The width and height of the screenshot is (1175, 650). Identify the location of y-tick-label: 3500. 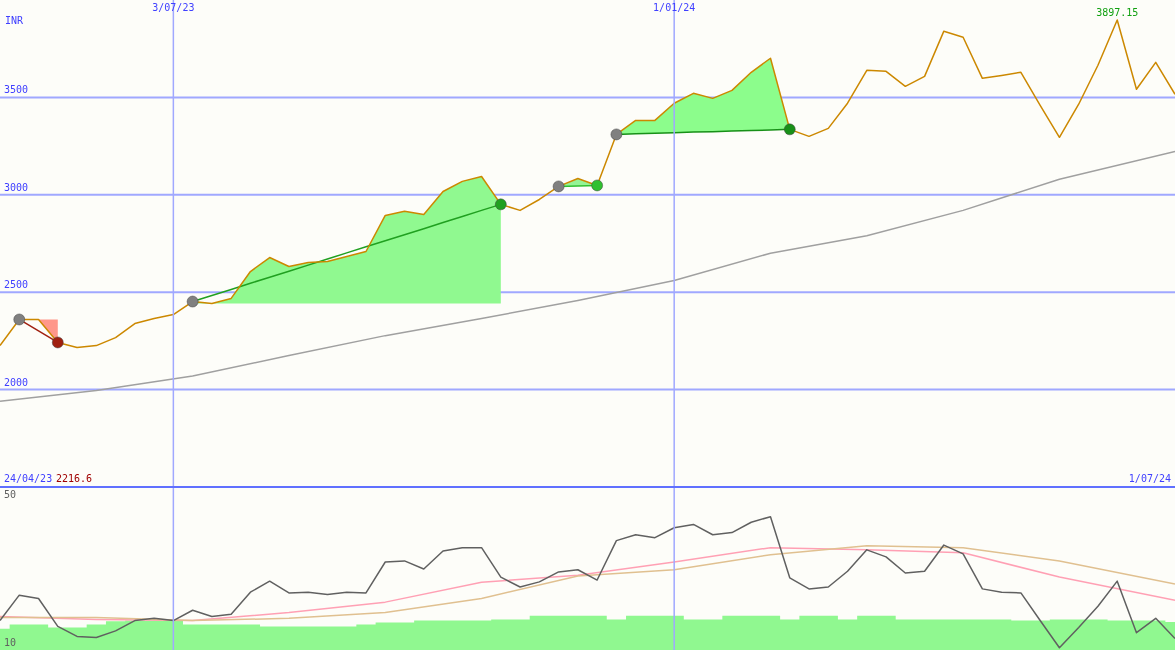
(16, 90).